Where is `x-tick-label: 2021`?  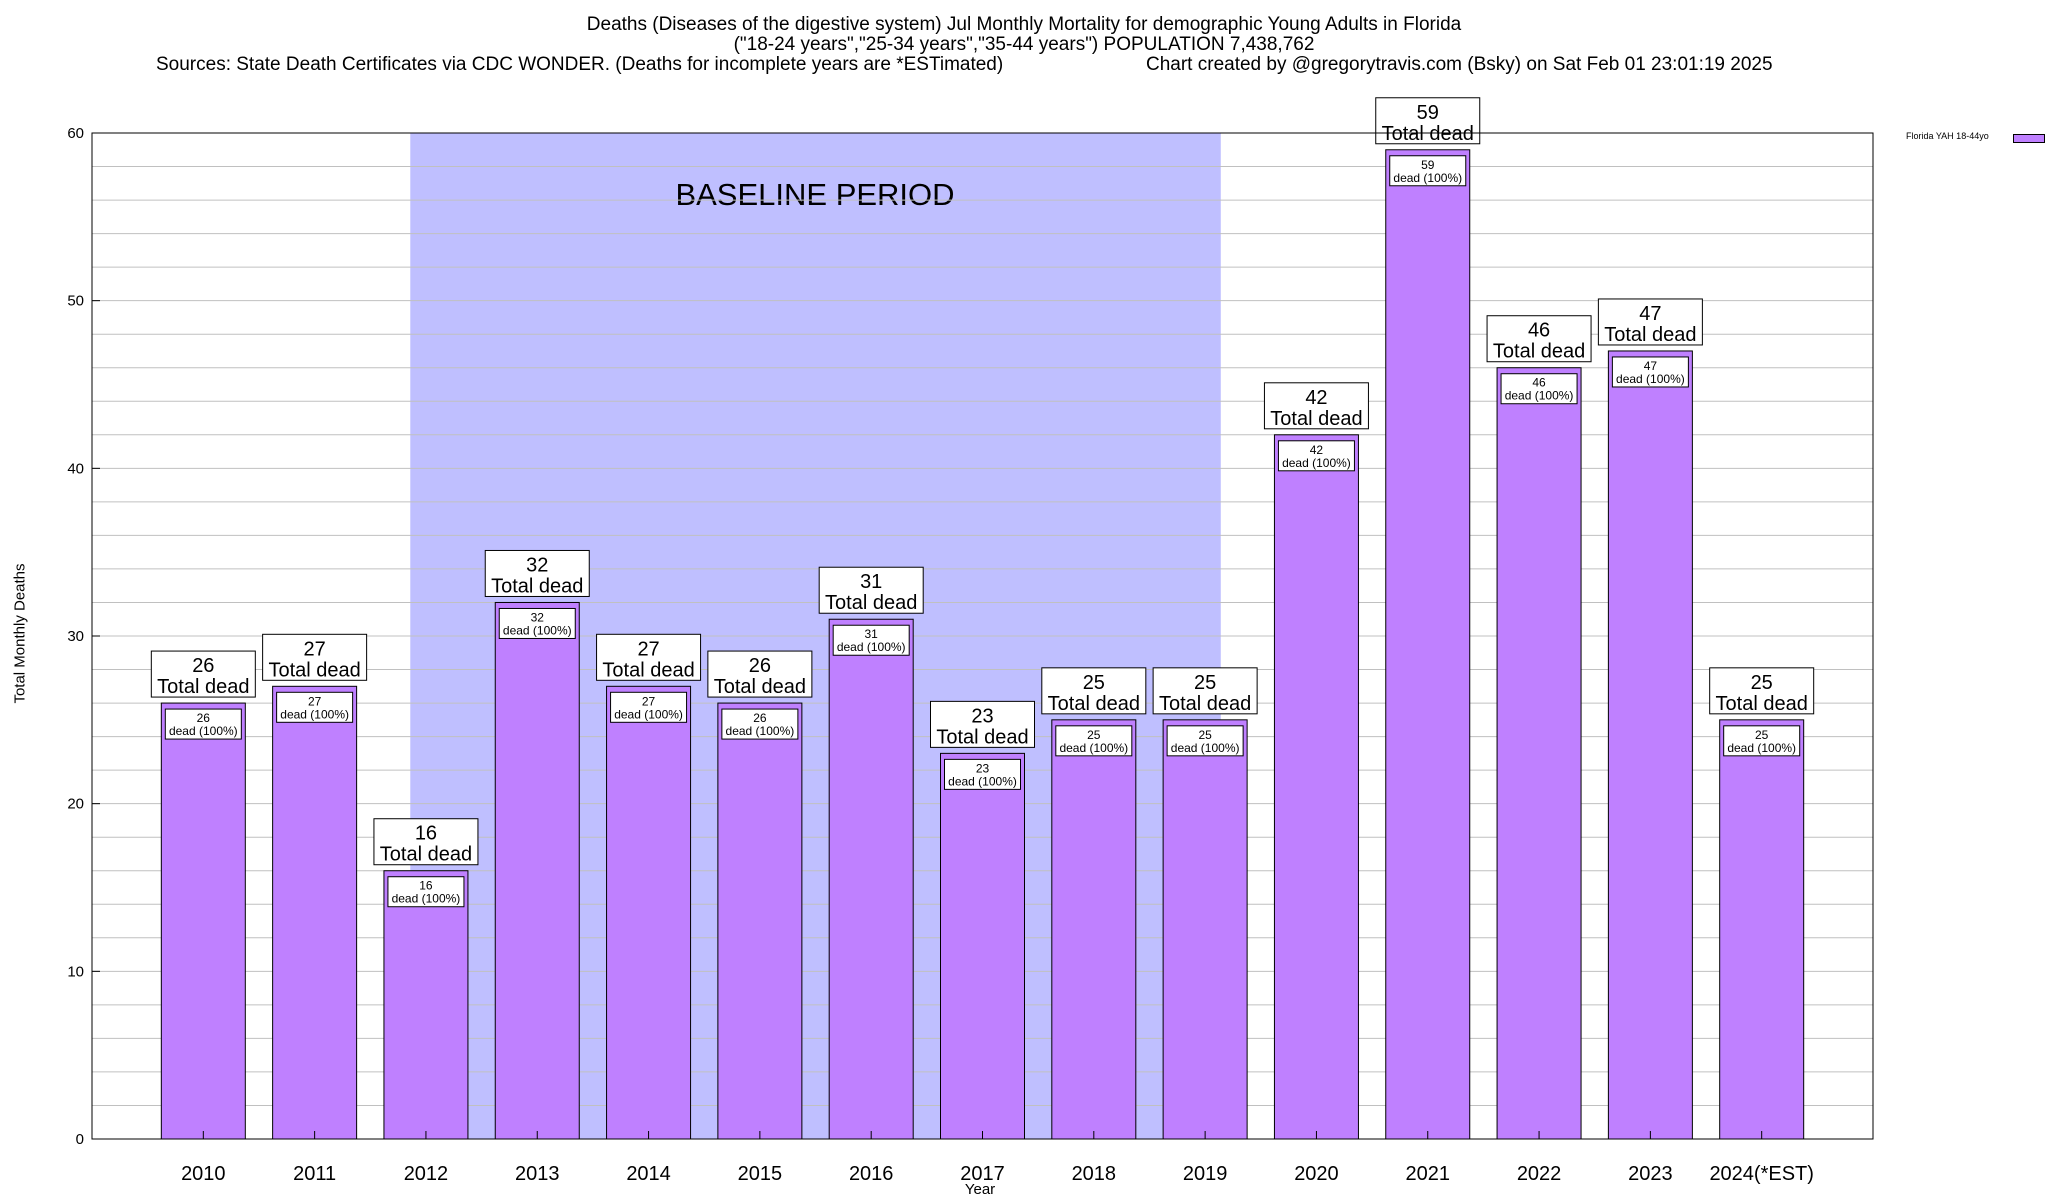
x-tick-label: 2021 is located at coordinates (1428, 1174).